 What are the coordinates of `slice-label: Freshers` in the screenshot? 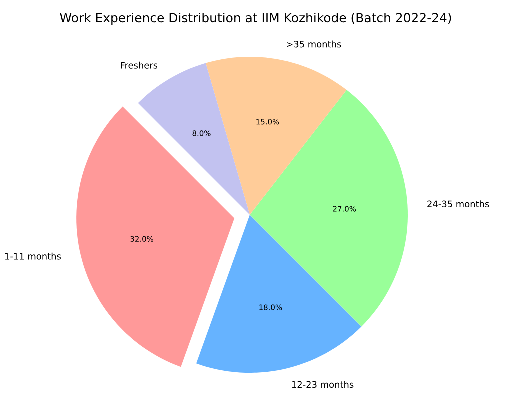 It's located at (139, 65).